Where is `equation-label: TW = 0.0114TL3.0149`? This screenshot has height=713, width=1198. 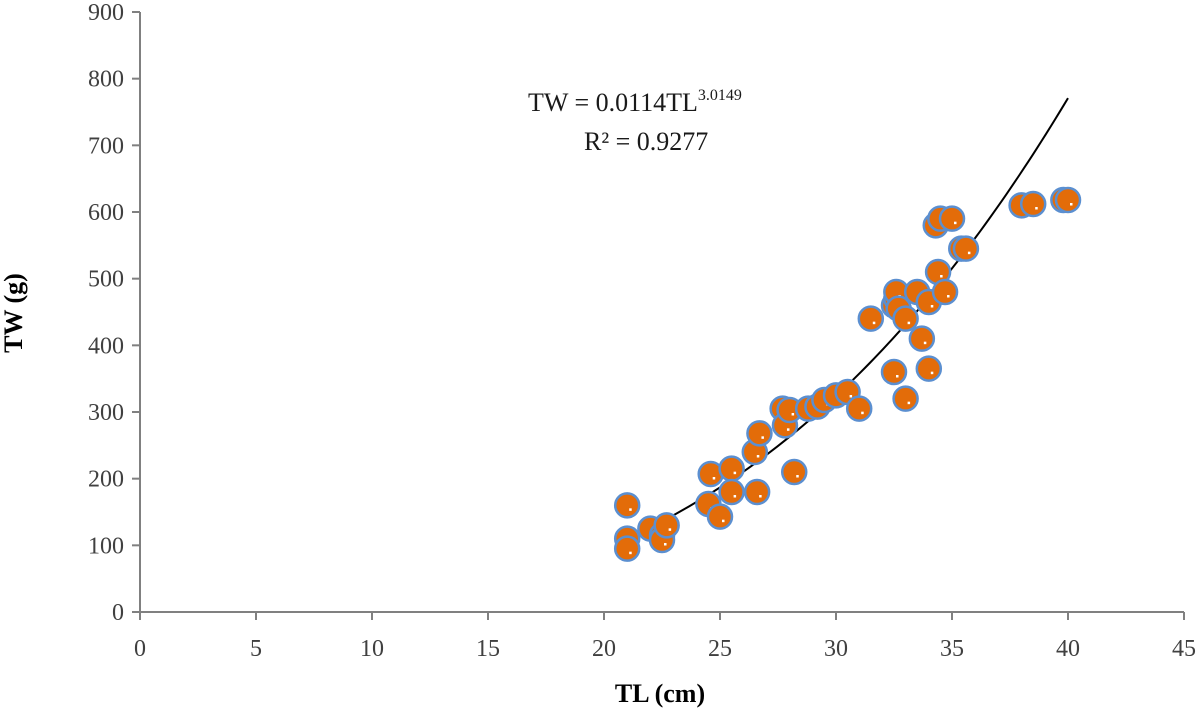 equation-label: TW = 0.0114TL3.0149 is located at coordinates (635, 102).